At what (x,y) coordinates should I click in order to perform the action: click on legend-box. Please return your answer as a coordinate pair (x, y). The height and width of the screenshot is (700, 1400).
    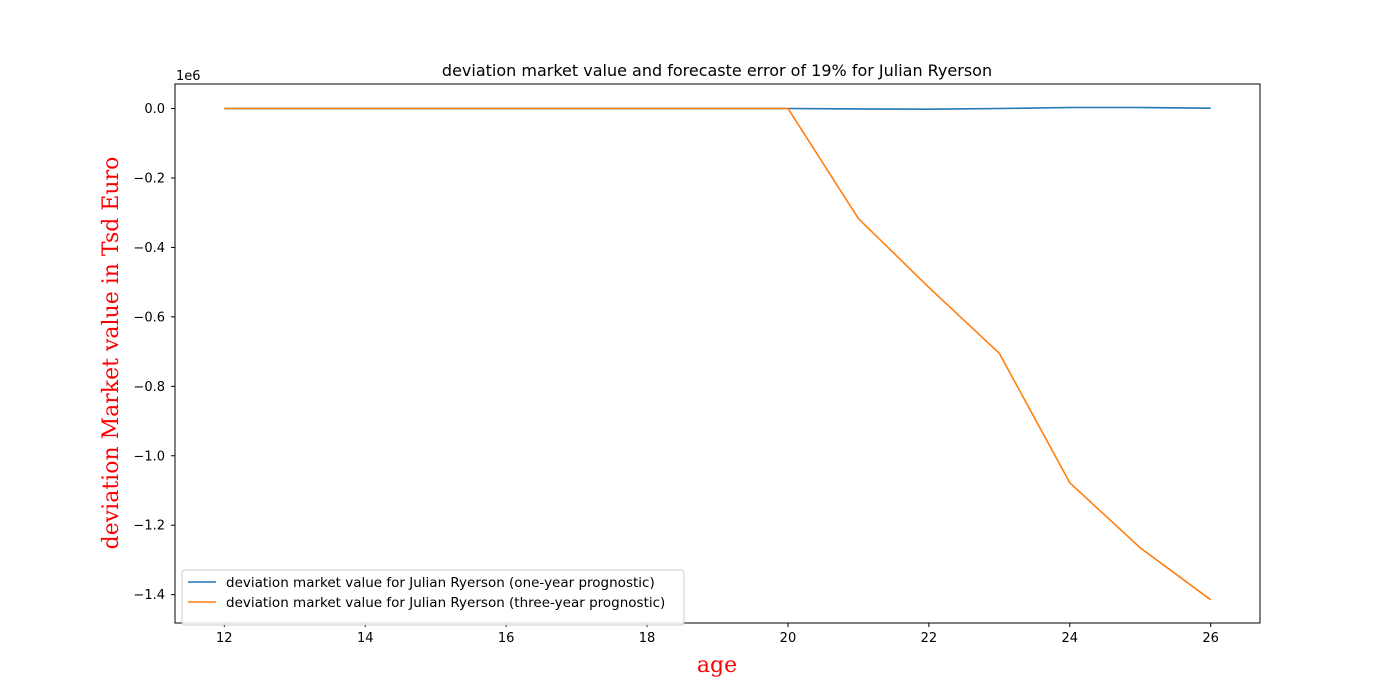
    Looking at the image, I should click on (433, 597).